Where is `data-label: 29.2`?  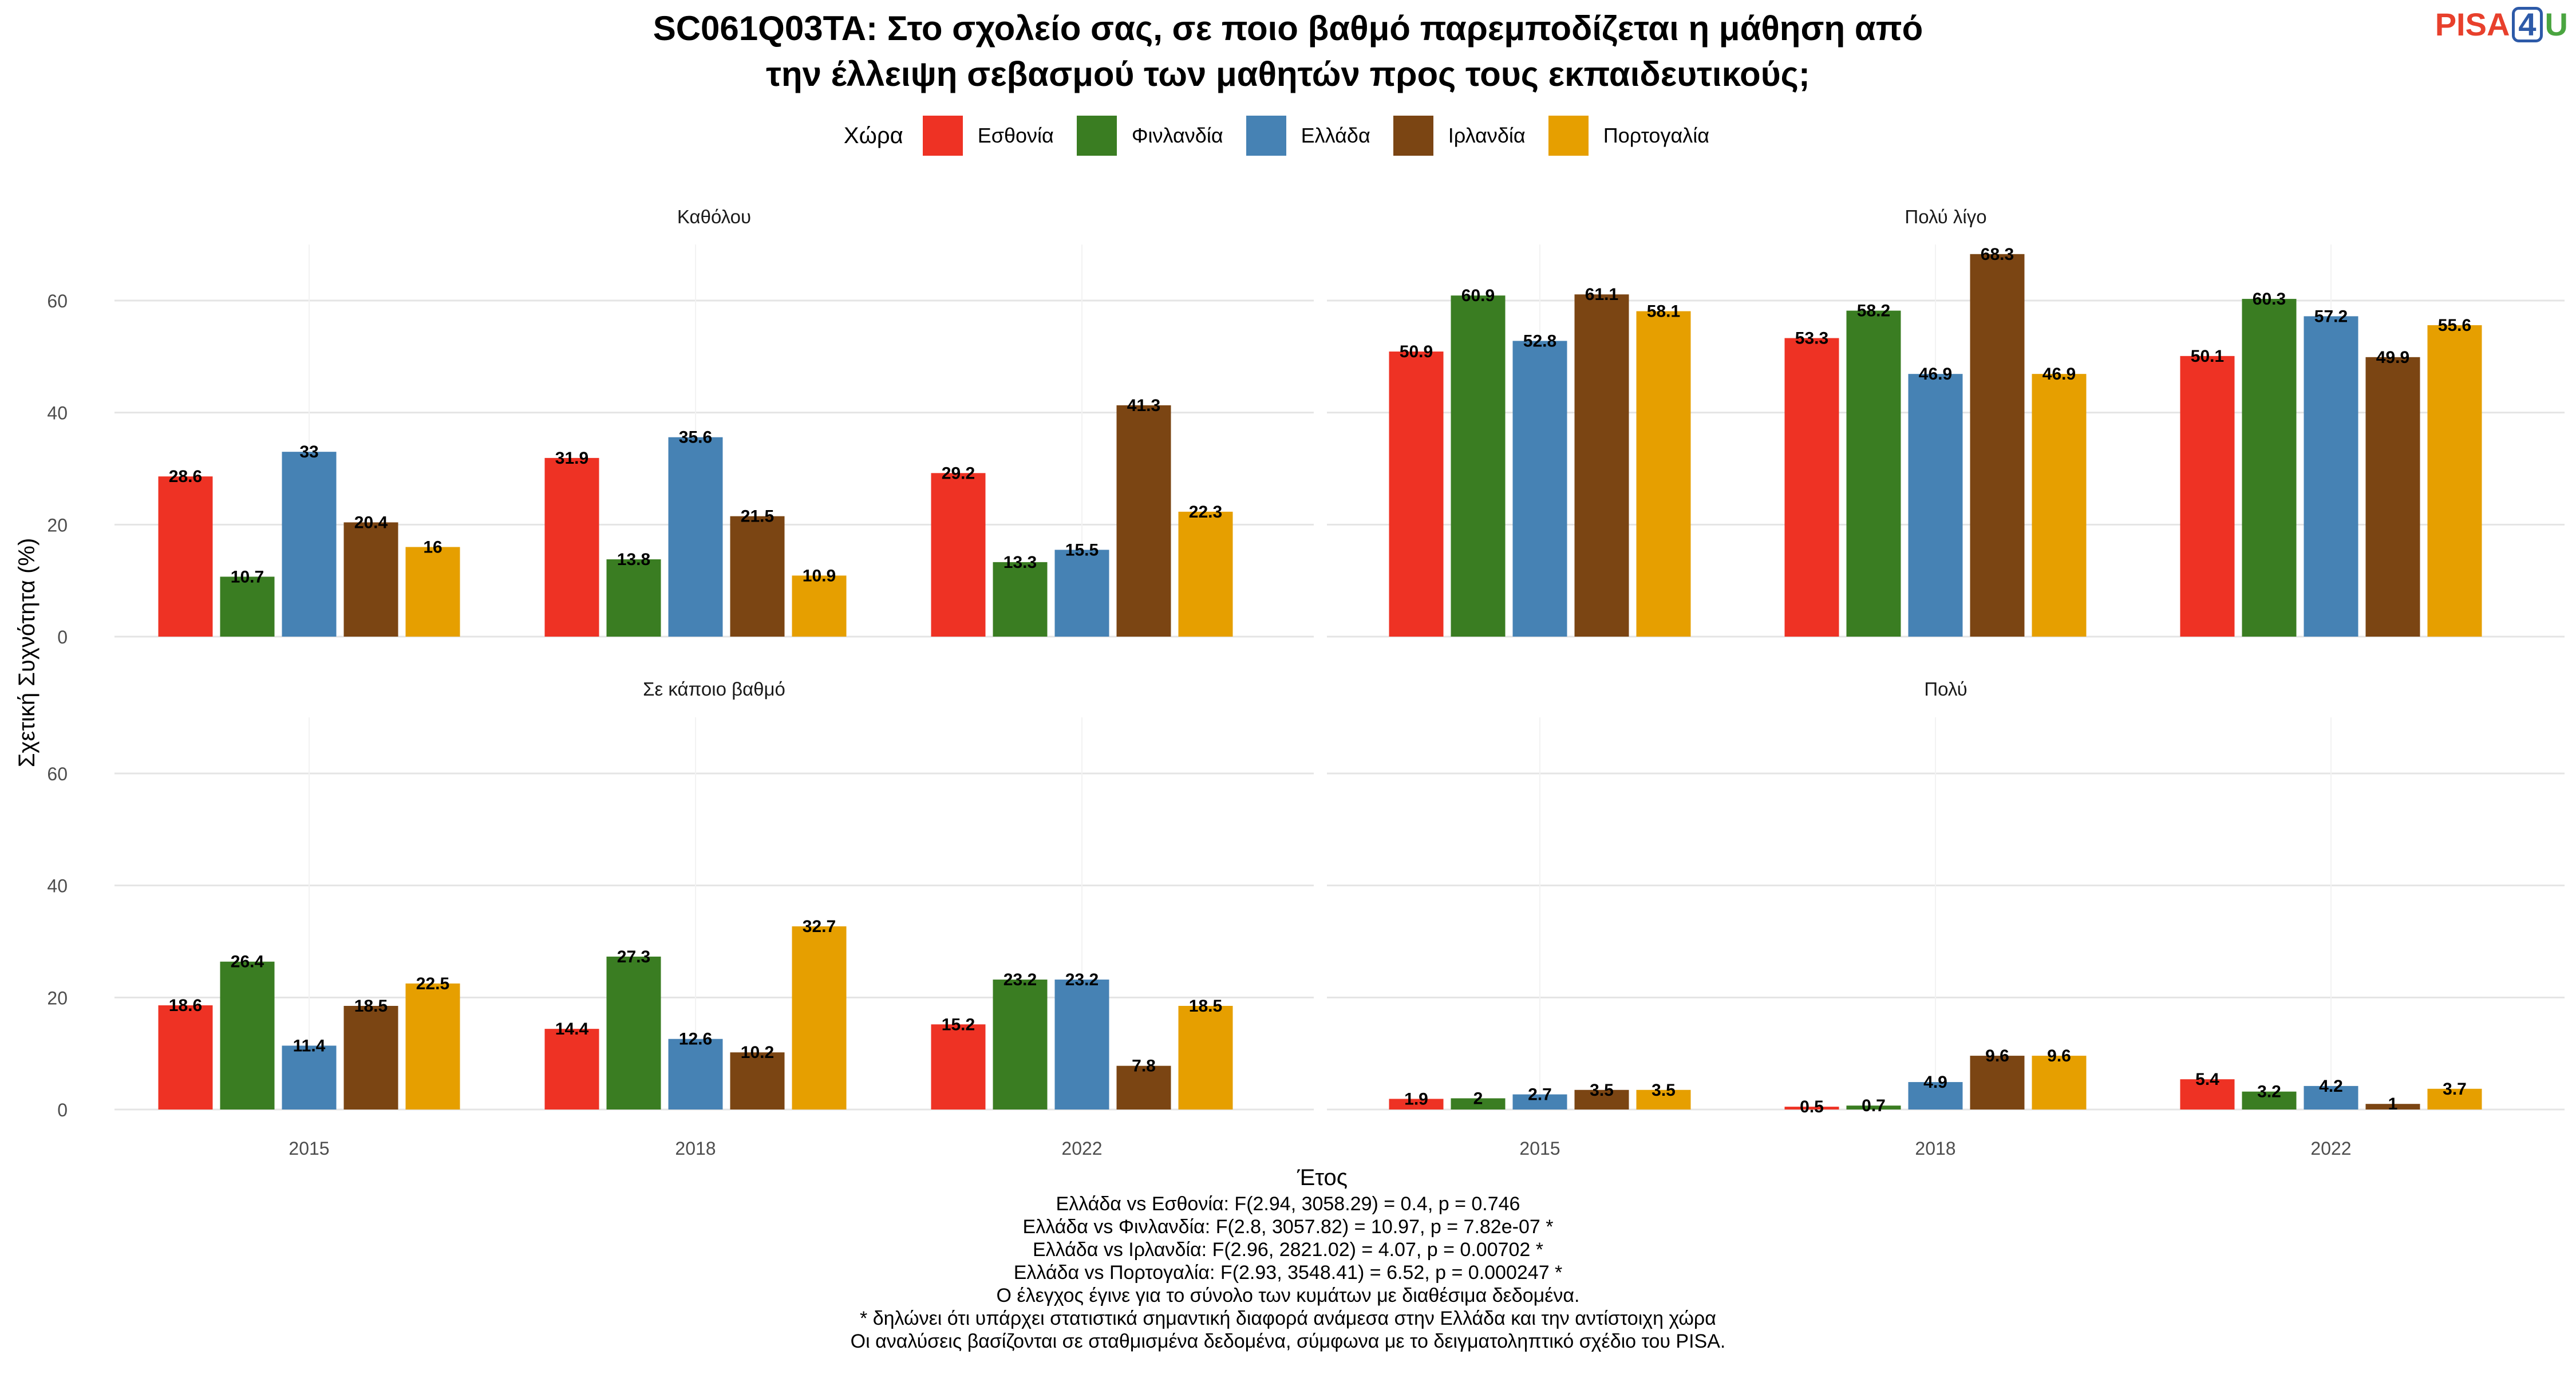 data-label: 29.2 is located at coordinates (958, 474).